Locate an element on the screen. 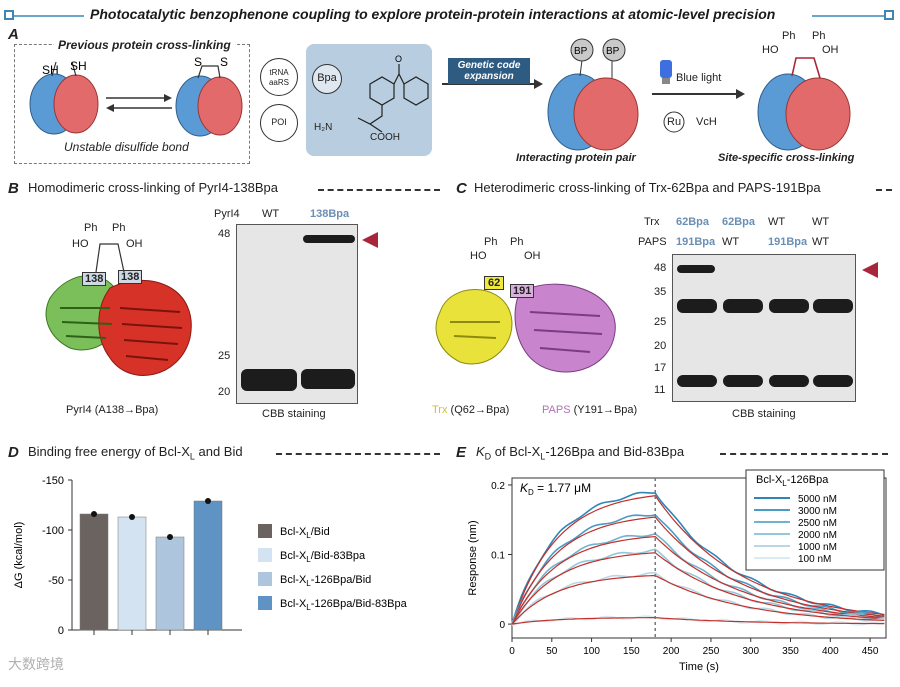 This screenshot has height=687, width=900. ru-catalyst-label: Ru is located at coordinates (674, 122).